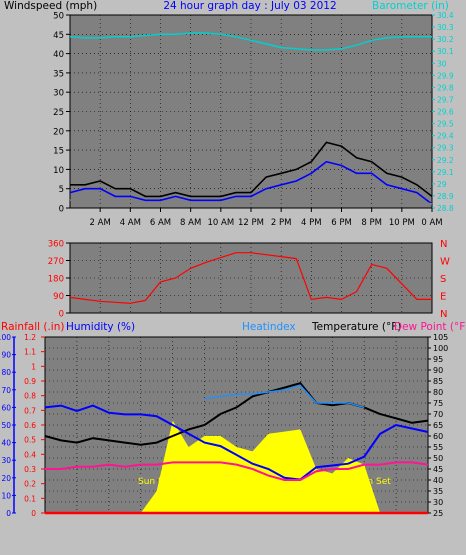  Describe the element at coordinates (445, 99) in the screenshot. I see `tick-label: 29.7` at that location.